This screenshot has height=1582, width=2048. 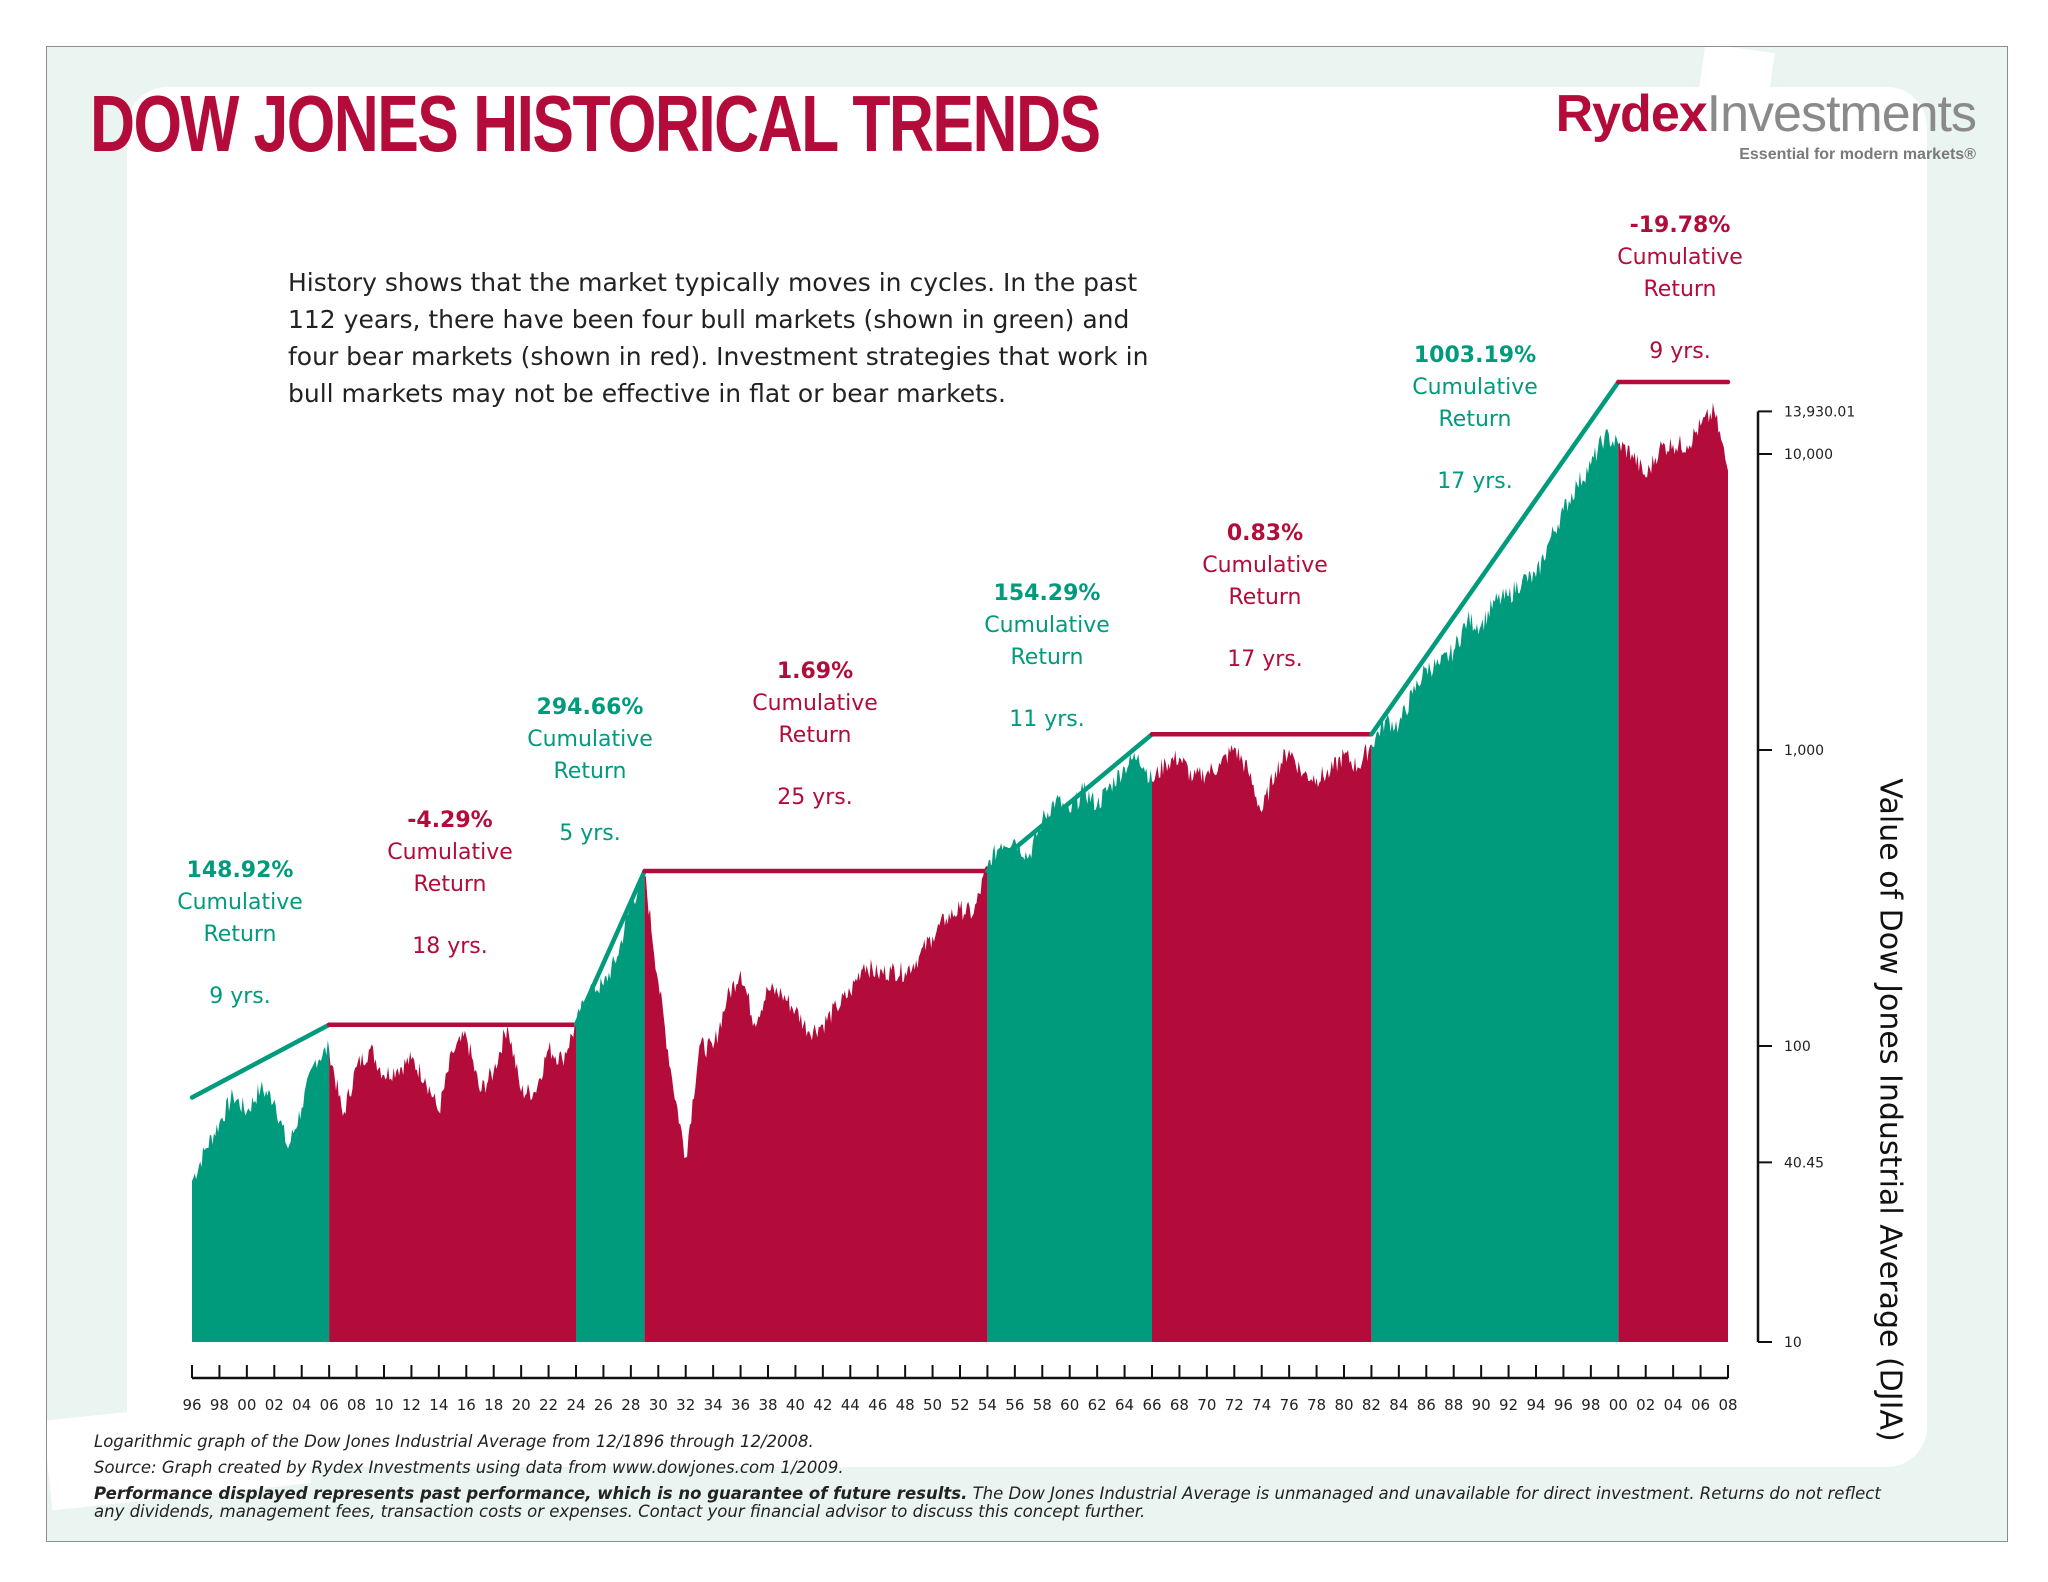 What do you see at coordinates (1042, 1405) in the screenshot?
I see `x-tick-label: 58` at bounding box center [1042, 1405].